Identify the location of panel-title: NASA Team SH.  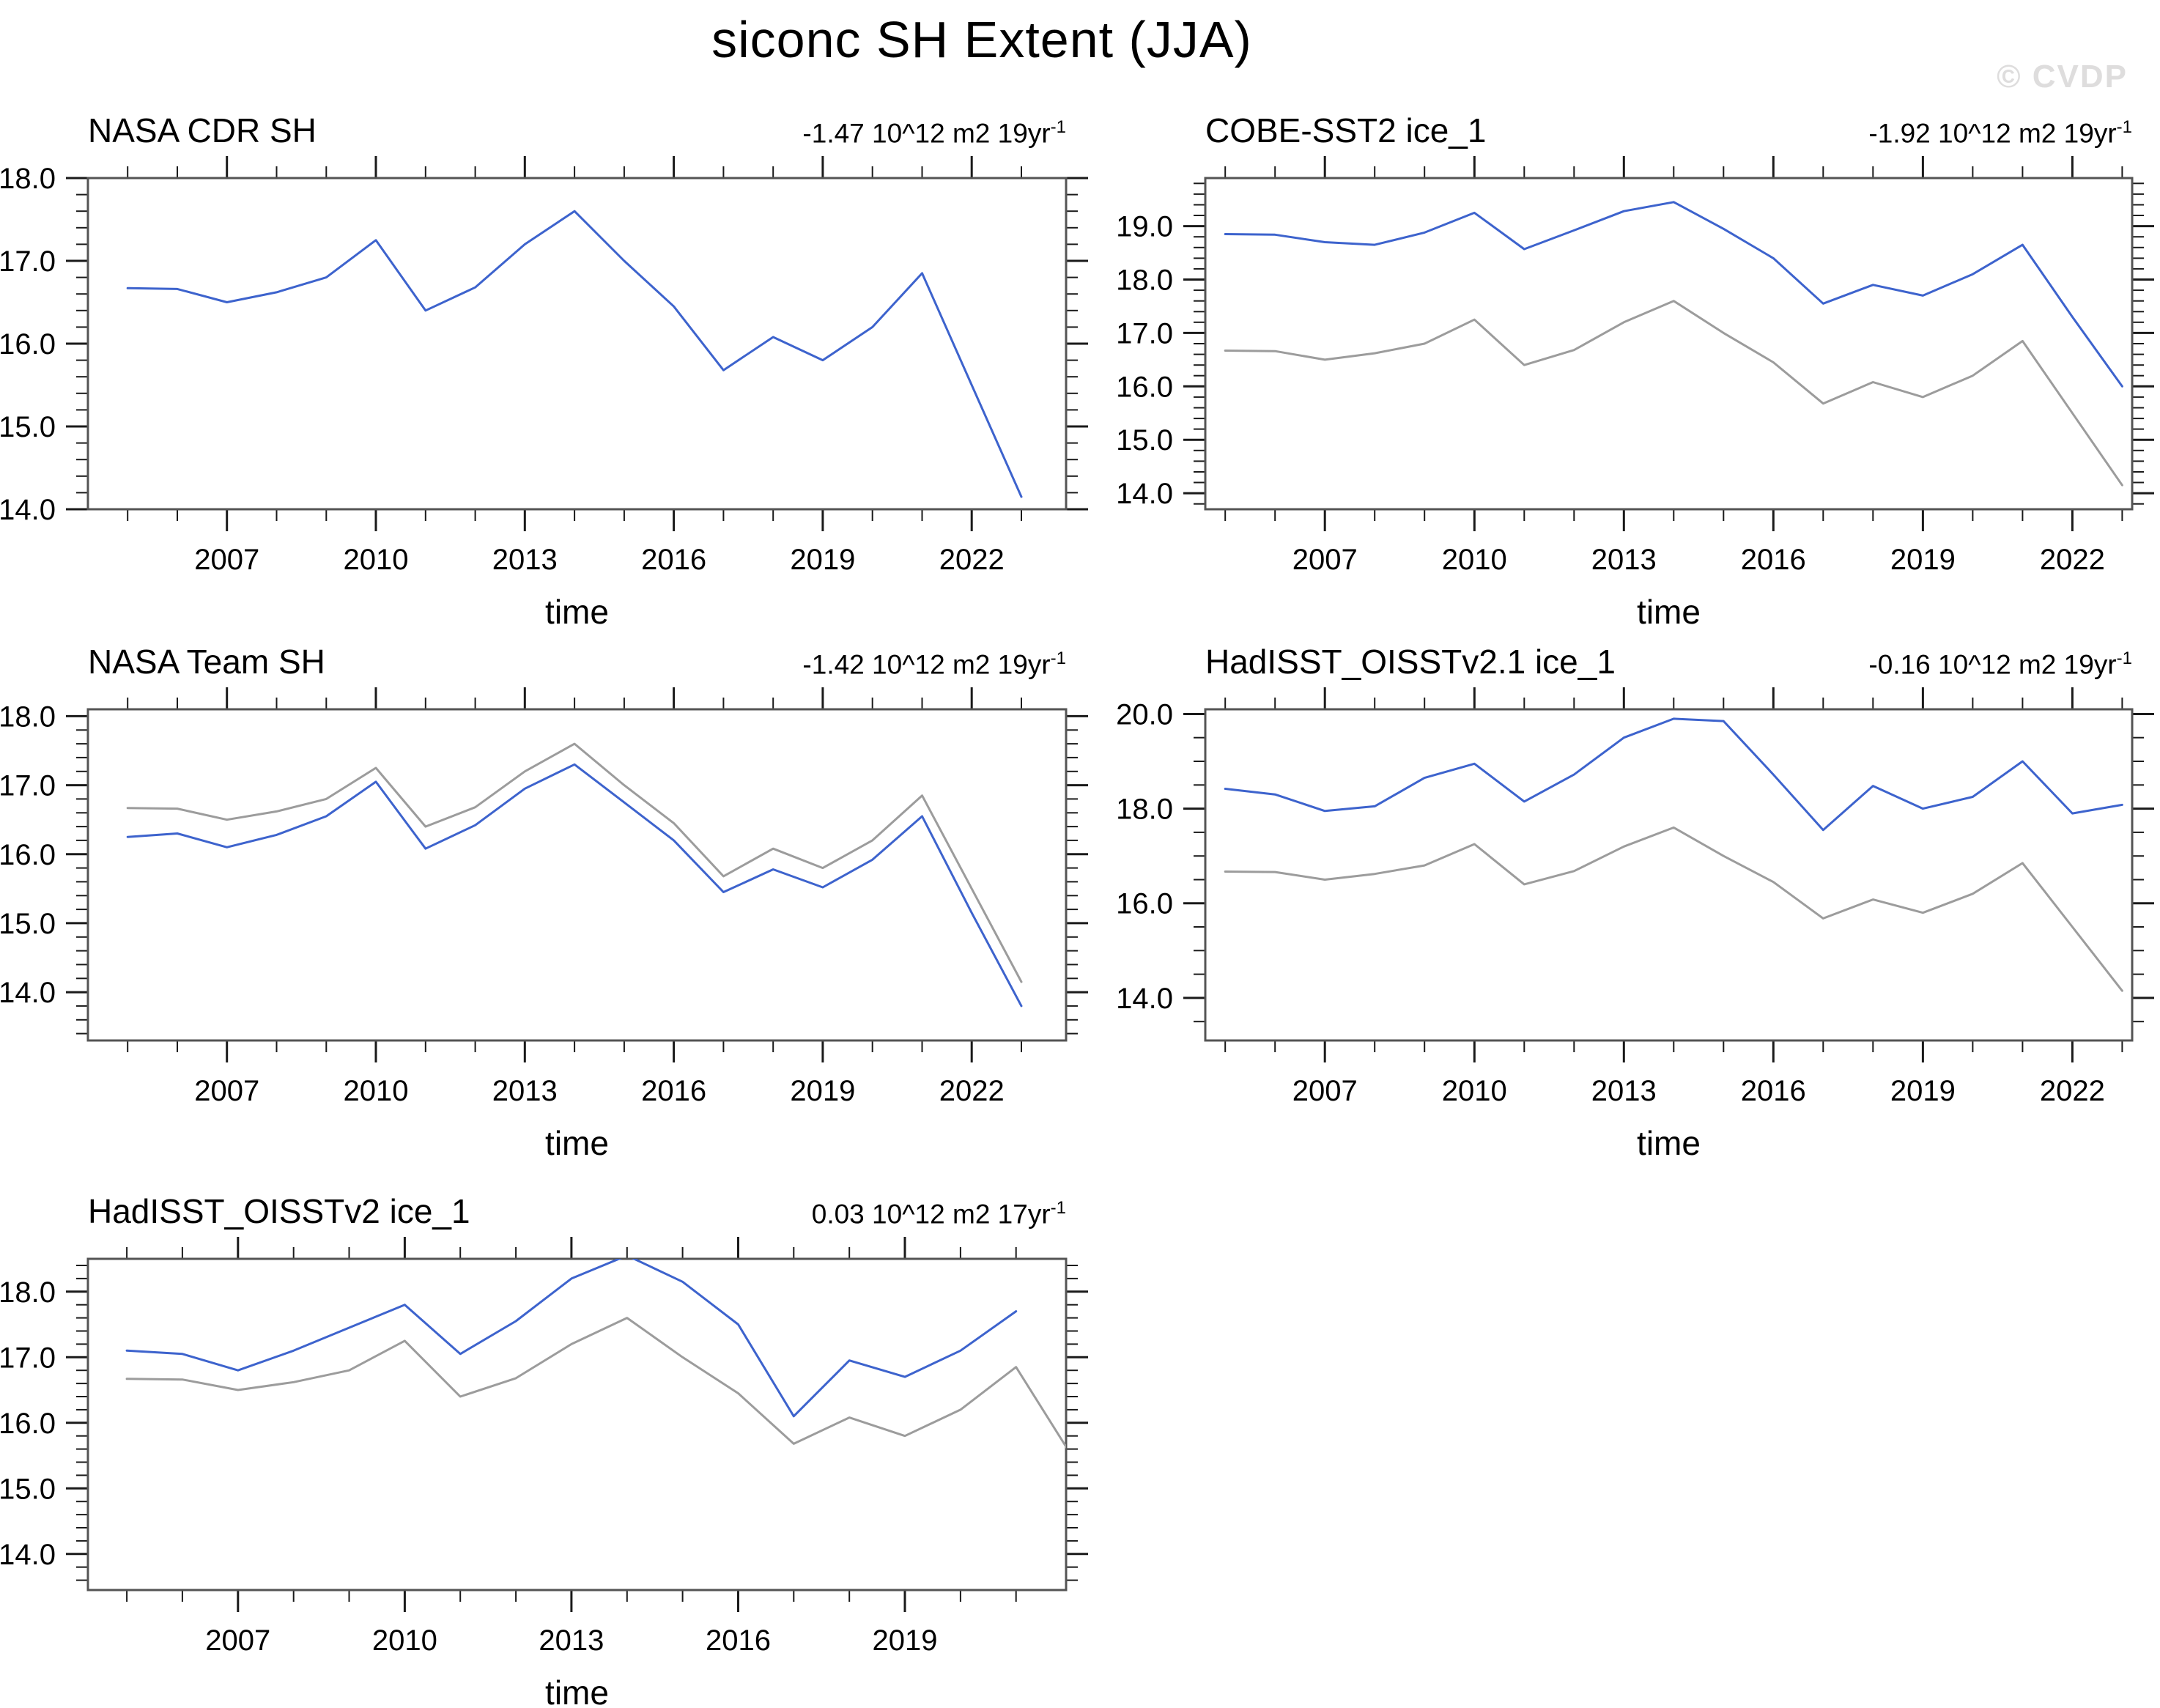
(207, 662).